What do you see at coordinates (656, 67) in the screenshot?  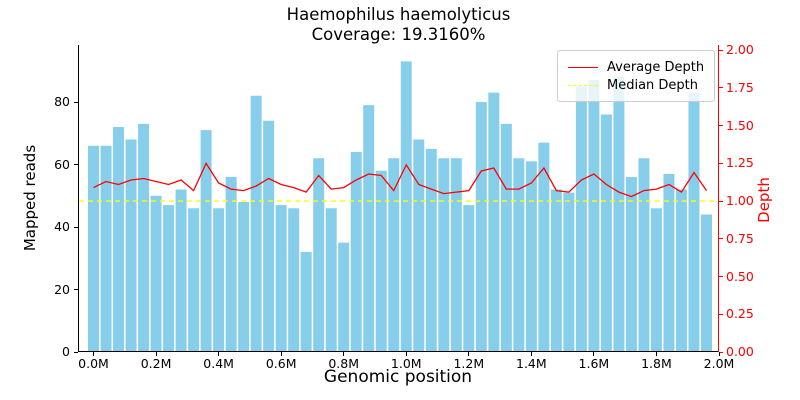 I see `legend-label-average-depth: Average Depth` at bounding box center [656, 67].